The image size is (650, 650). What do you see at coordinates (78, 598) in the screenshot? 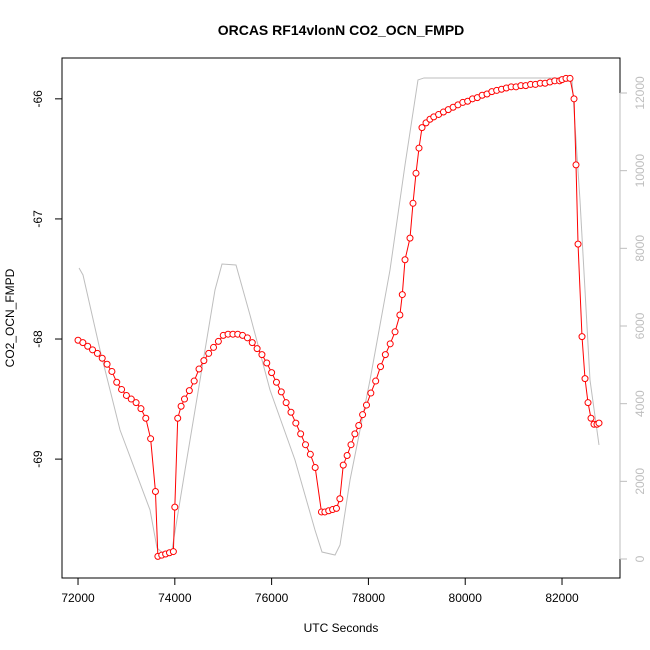
I see `x-tick-label: 72000` at bounding box center [78, 598].